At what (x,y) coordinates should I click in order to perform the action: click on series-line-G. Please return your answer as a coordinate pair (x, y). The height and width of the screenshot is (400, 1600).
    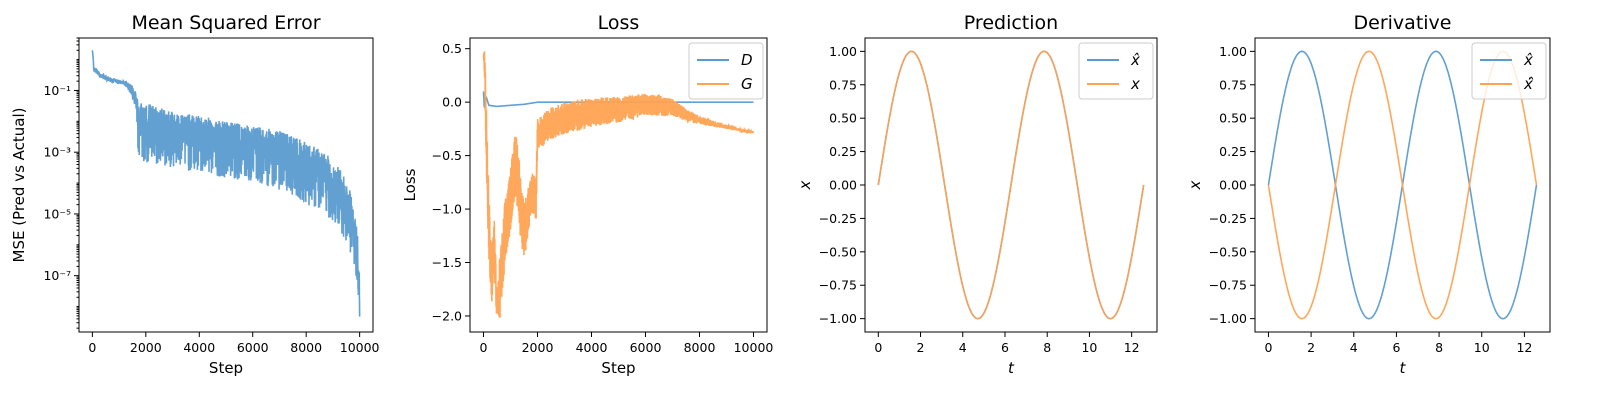
    Looking at the image, I should click on (618, 184).